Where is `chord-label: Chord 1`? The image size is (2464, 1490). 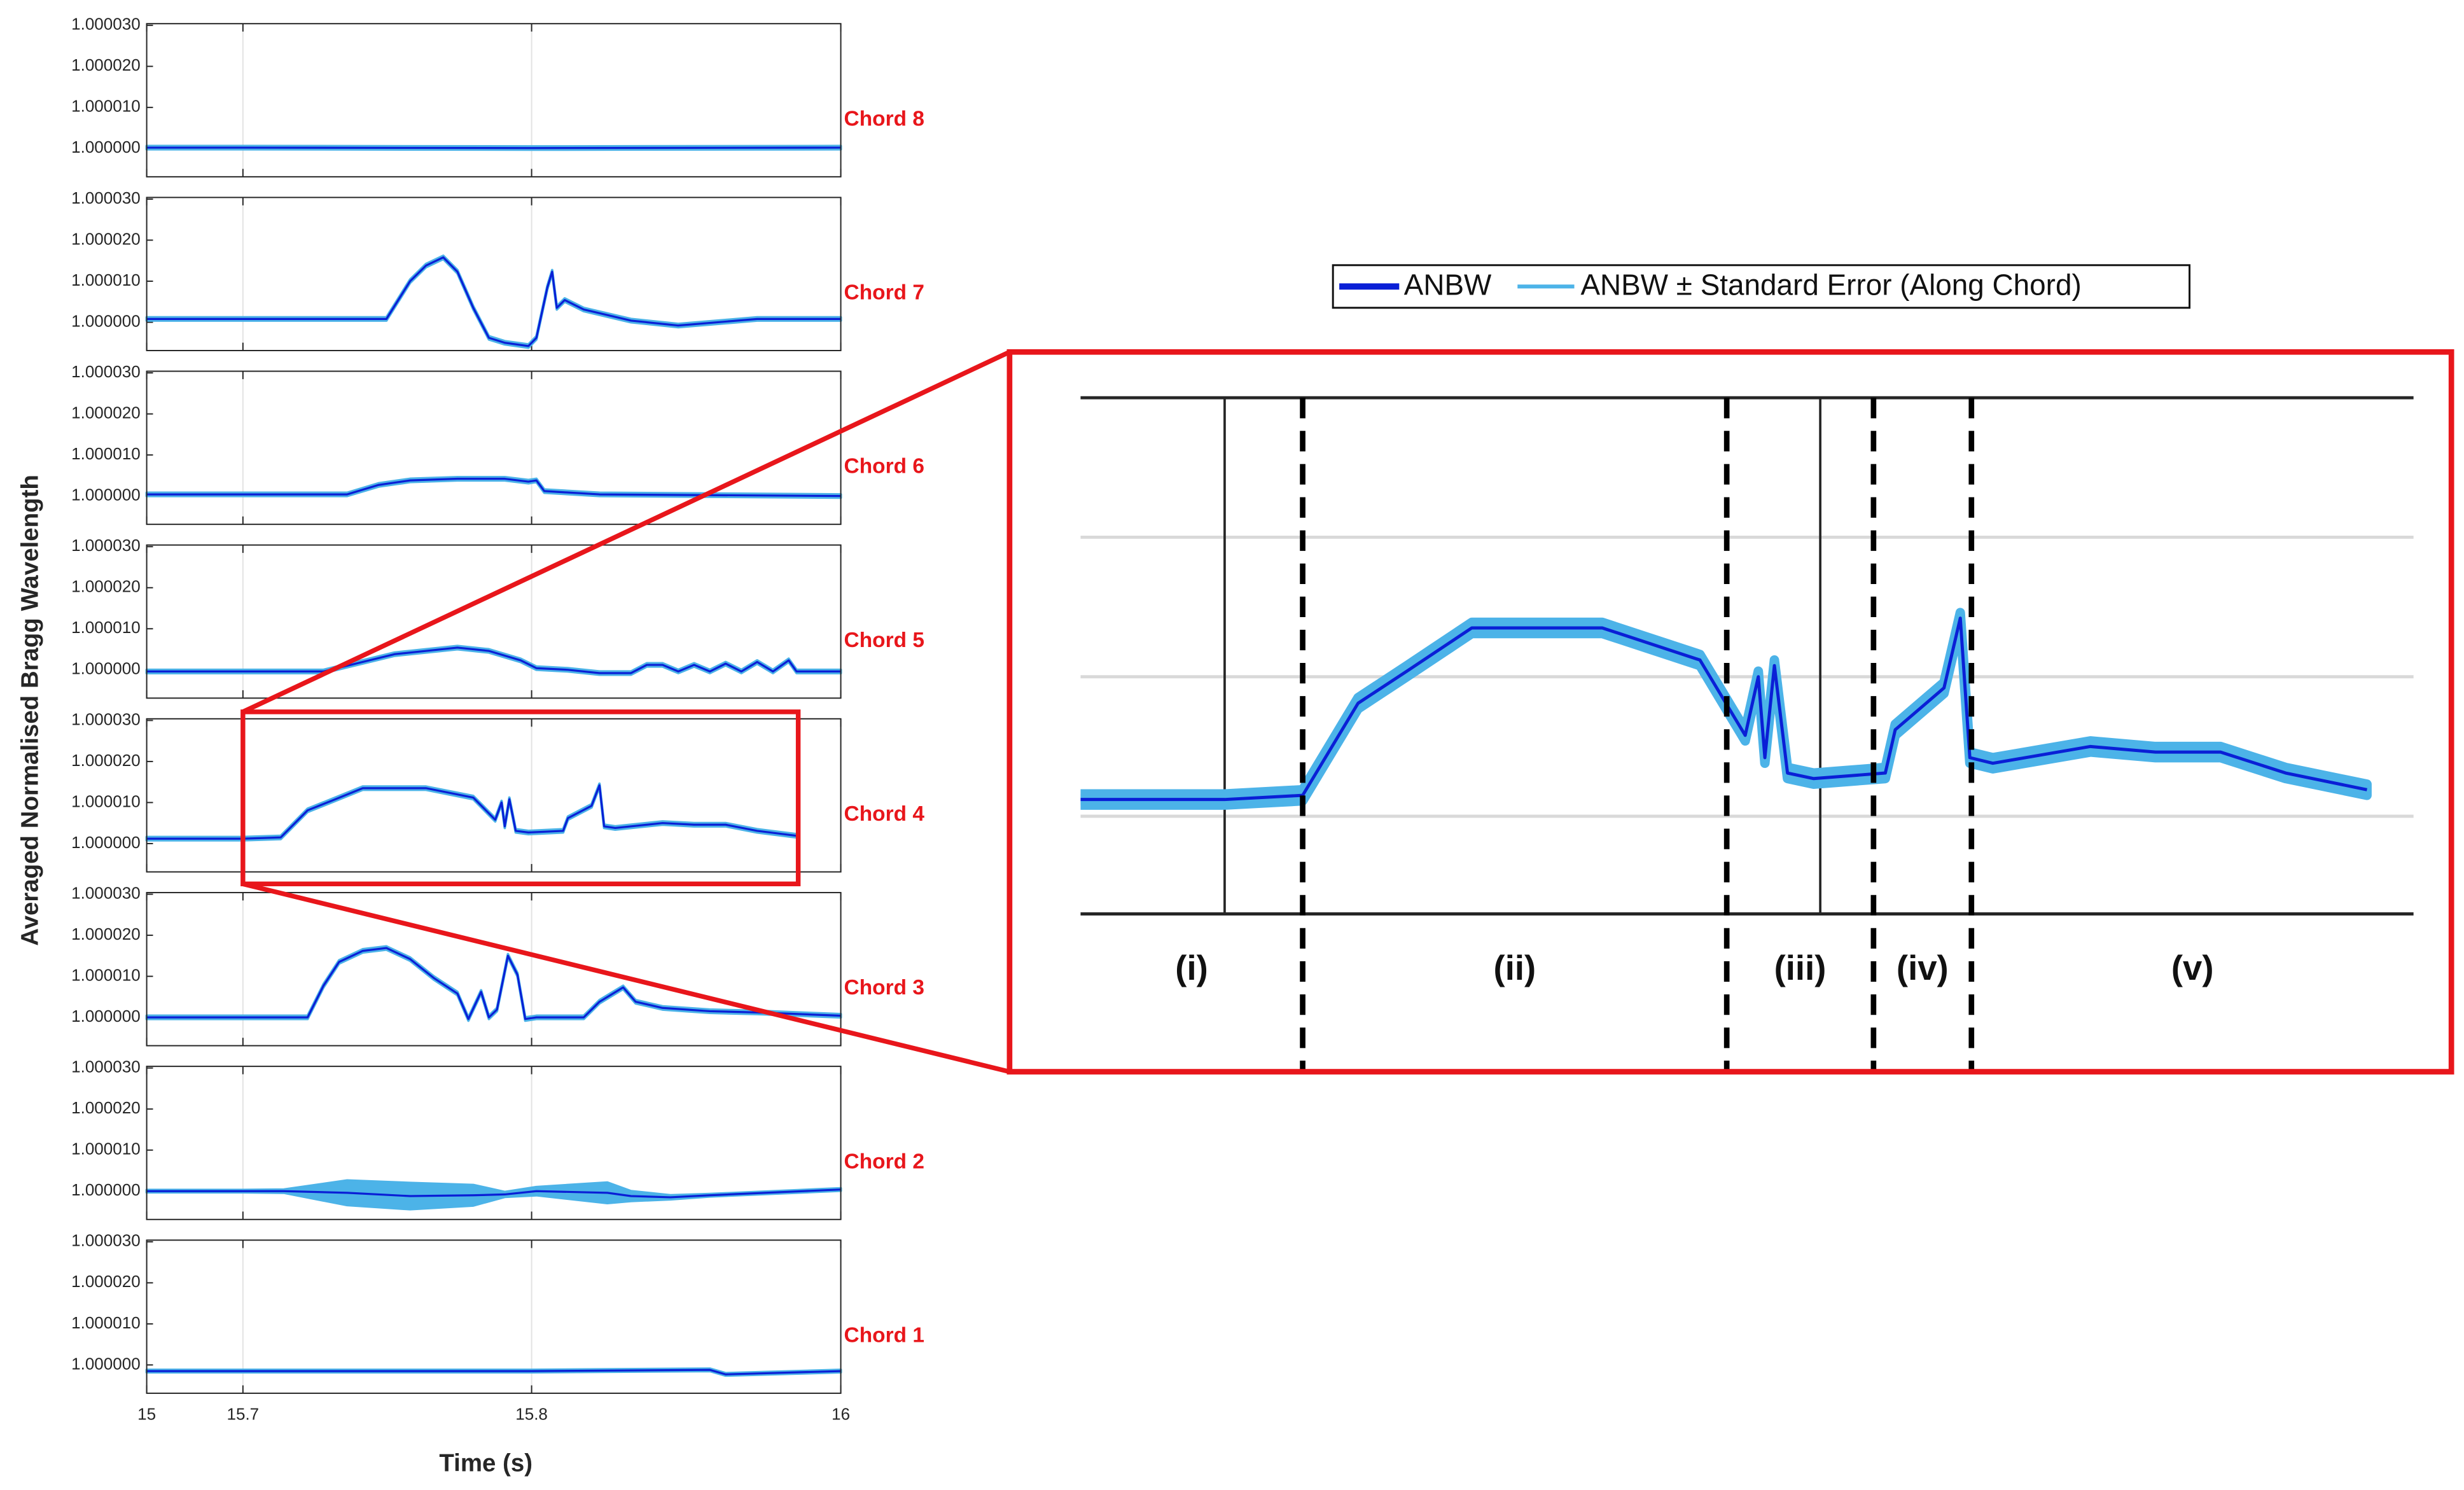 chord-label: Chord 1 is located at coordinates (884, 1335).